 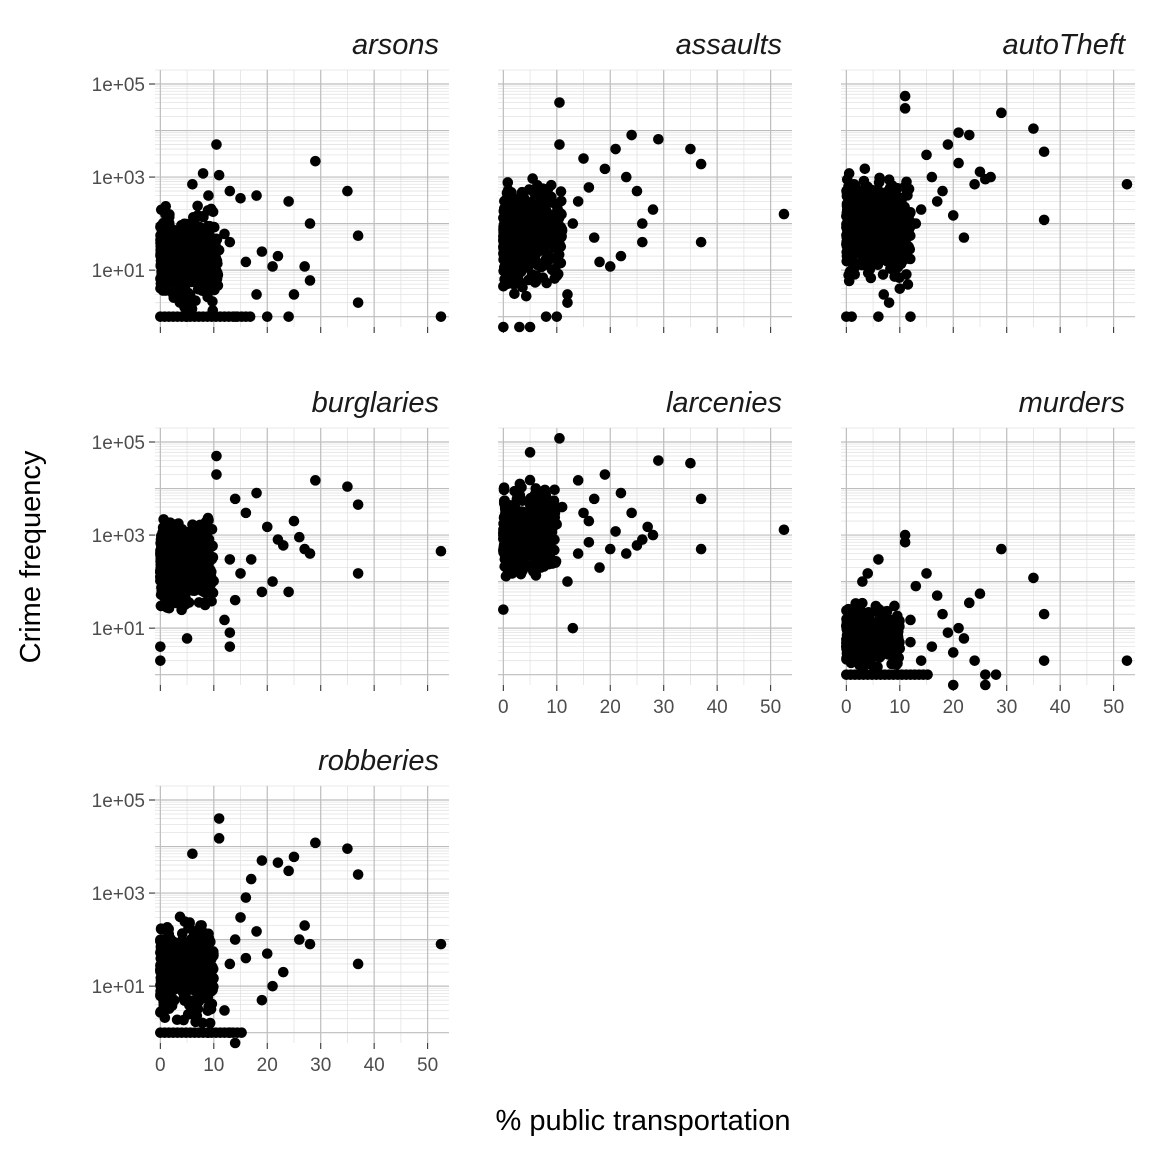 I want to click on x-tick-label: 0, so click(x=846, y=707).